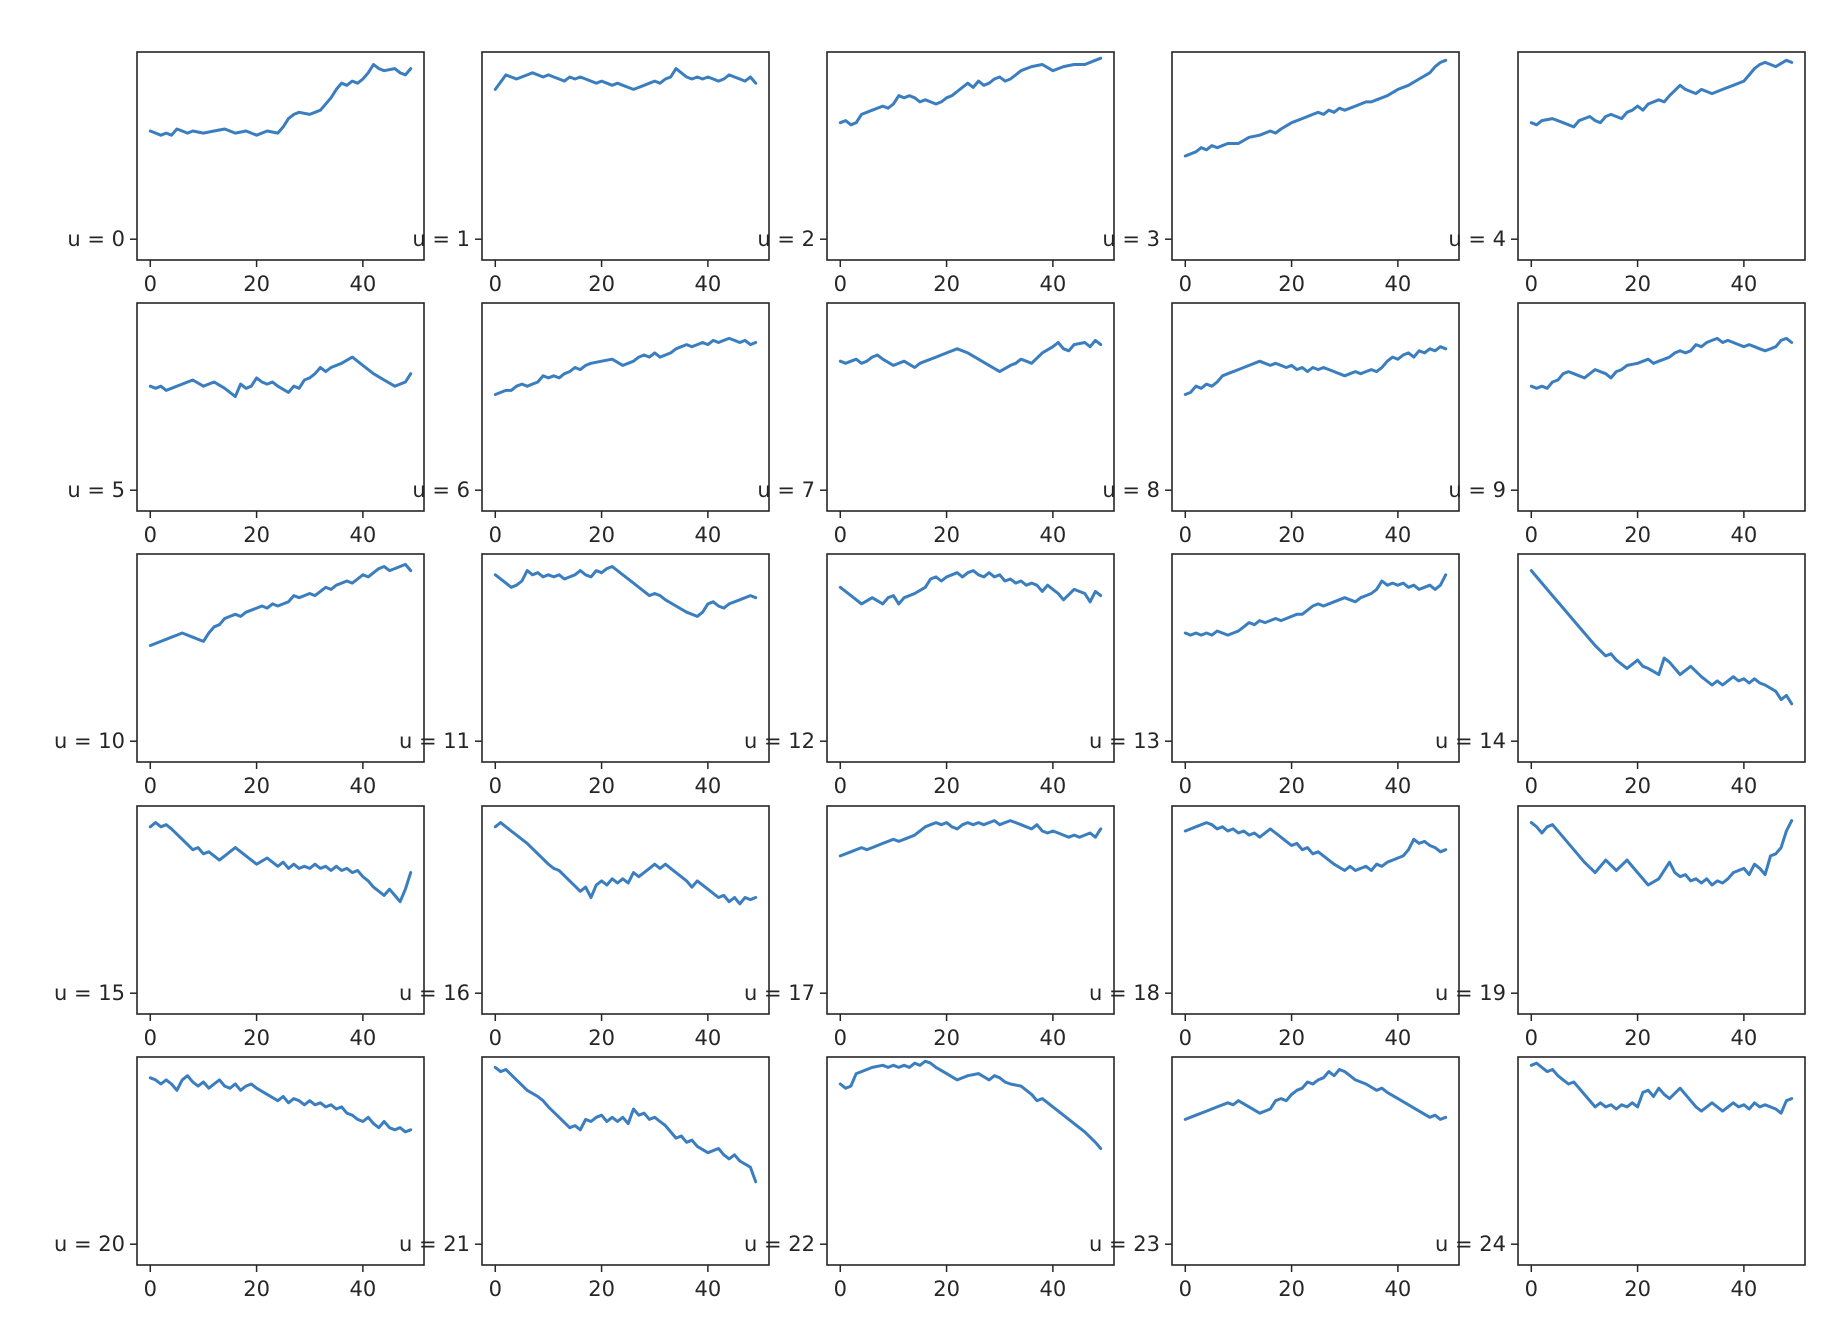 The width and height of the screenshot is (1840, 1318). What do you see at coordinates (584, 675) in the screenshot?
I see `panel-11: 0 20 40 u = 11` at bounding box center [584, 675].